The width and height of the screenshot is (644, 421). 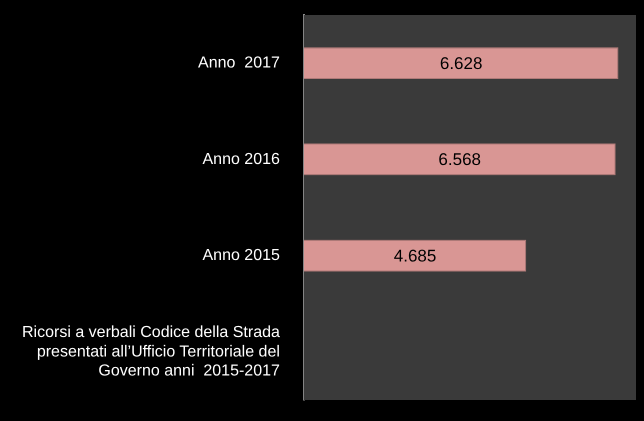 What do you see at coordinates (239, 63) in the screenshot?
I see `y-tick-label: Anno 2017` at bounding box center [239, 63].